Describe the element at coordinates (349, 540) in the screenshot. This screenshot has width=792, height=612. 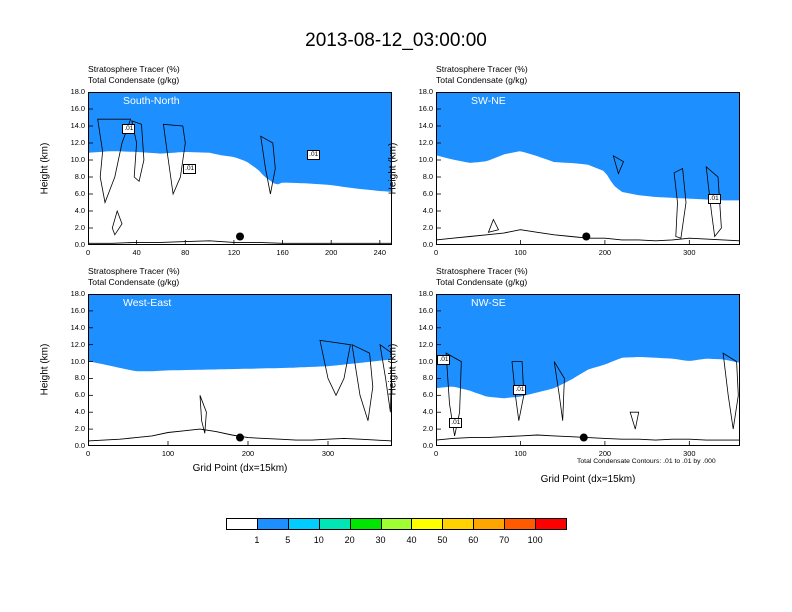
I see `colorbar-label: 20` at that location.